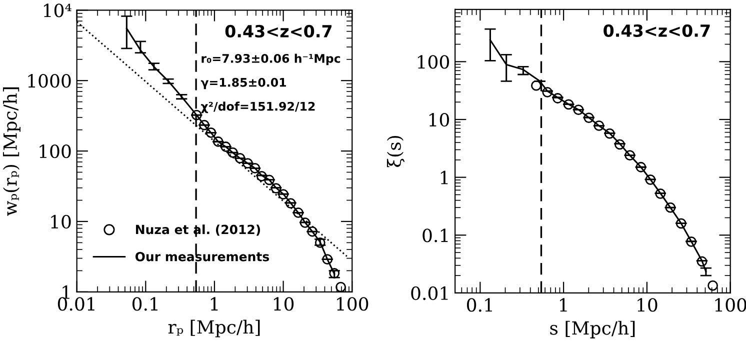  I want to click on y-axis-title: wₚ(rₚ) [Mpc/h], so click(11, 151).